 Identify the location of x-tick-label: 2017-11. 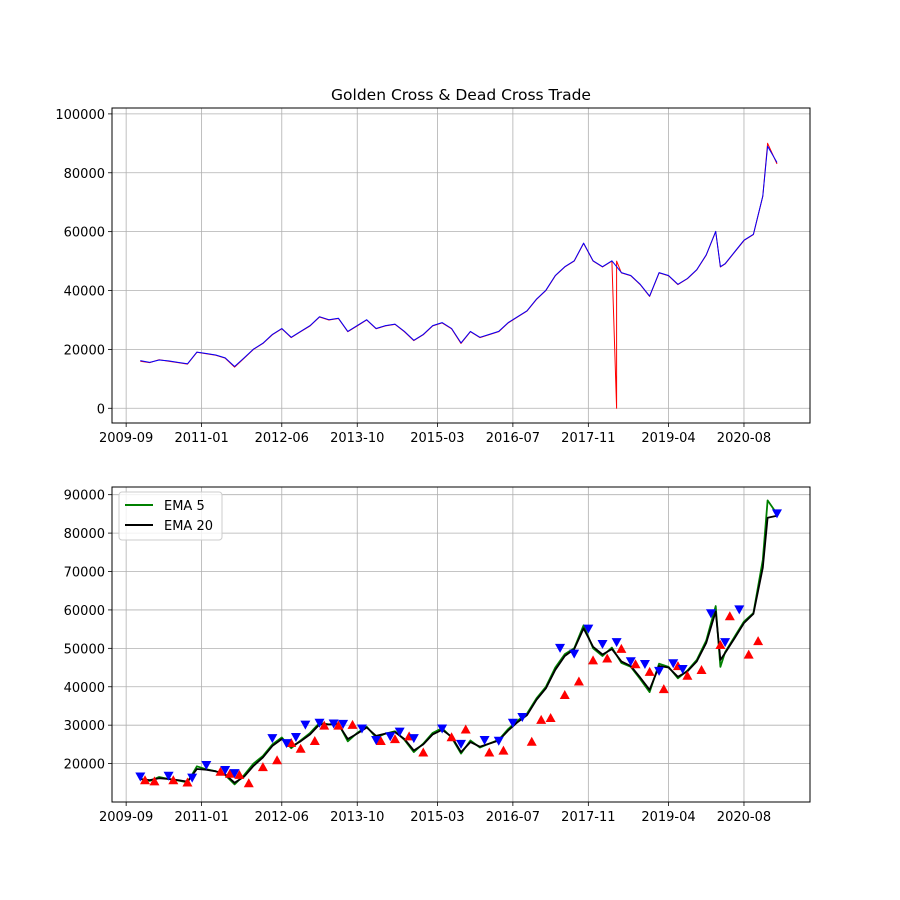
(588, 438).